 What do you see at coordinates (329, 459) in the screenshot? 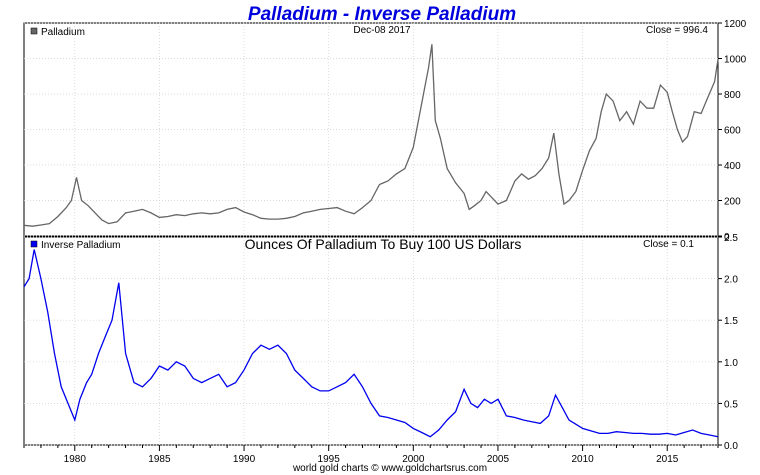
I see `x-tick-label: 1995` at bounding box center [329, 459].